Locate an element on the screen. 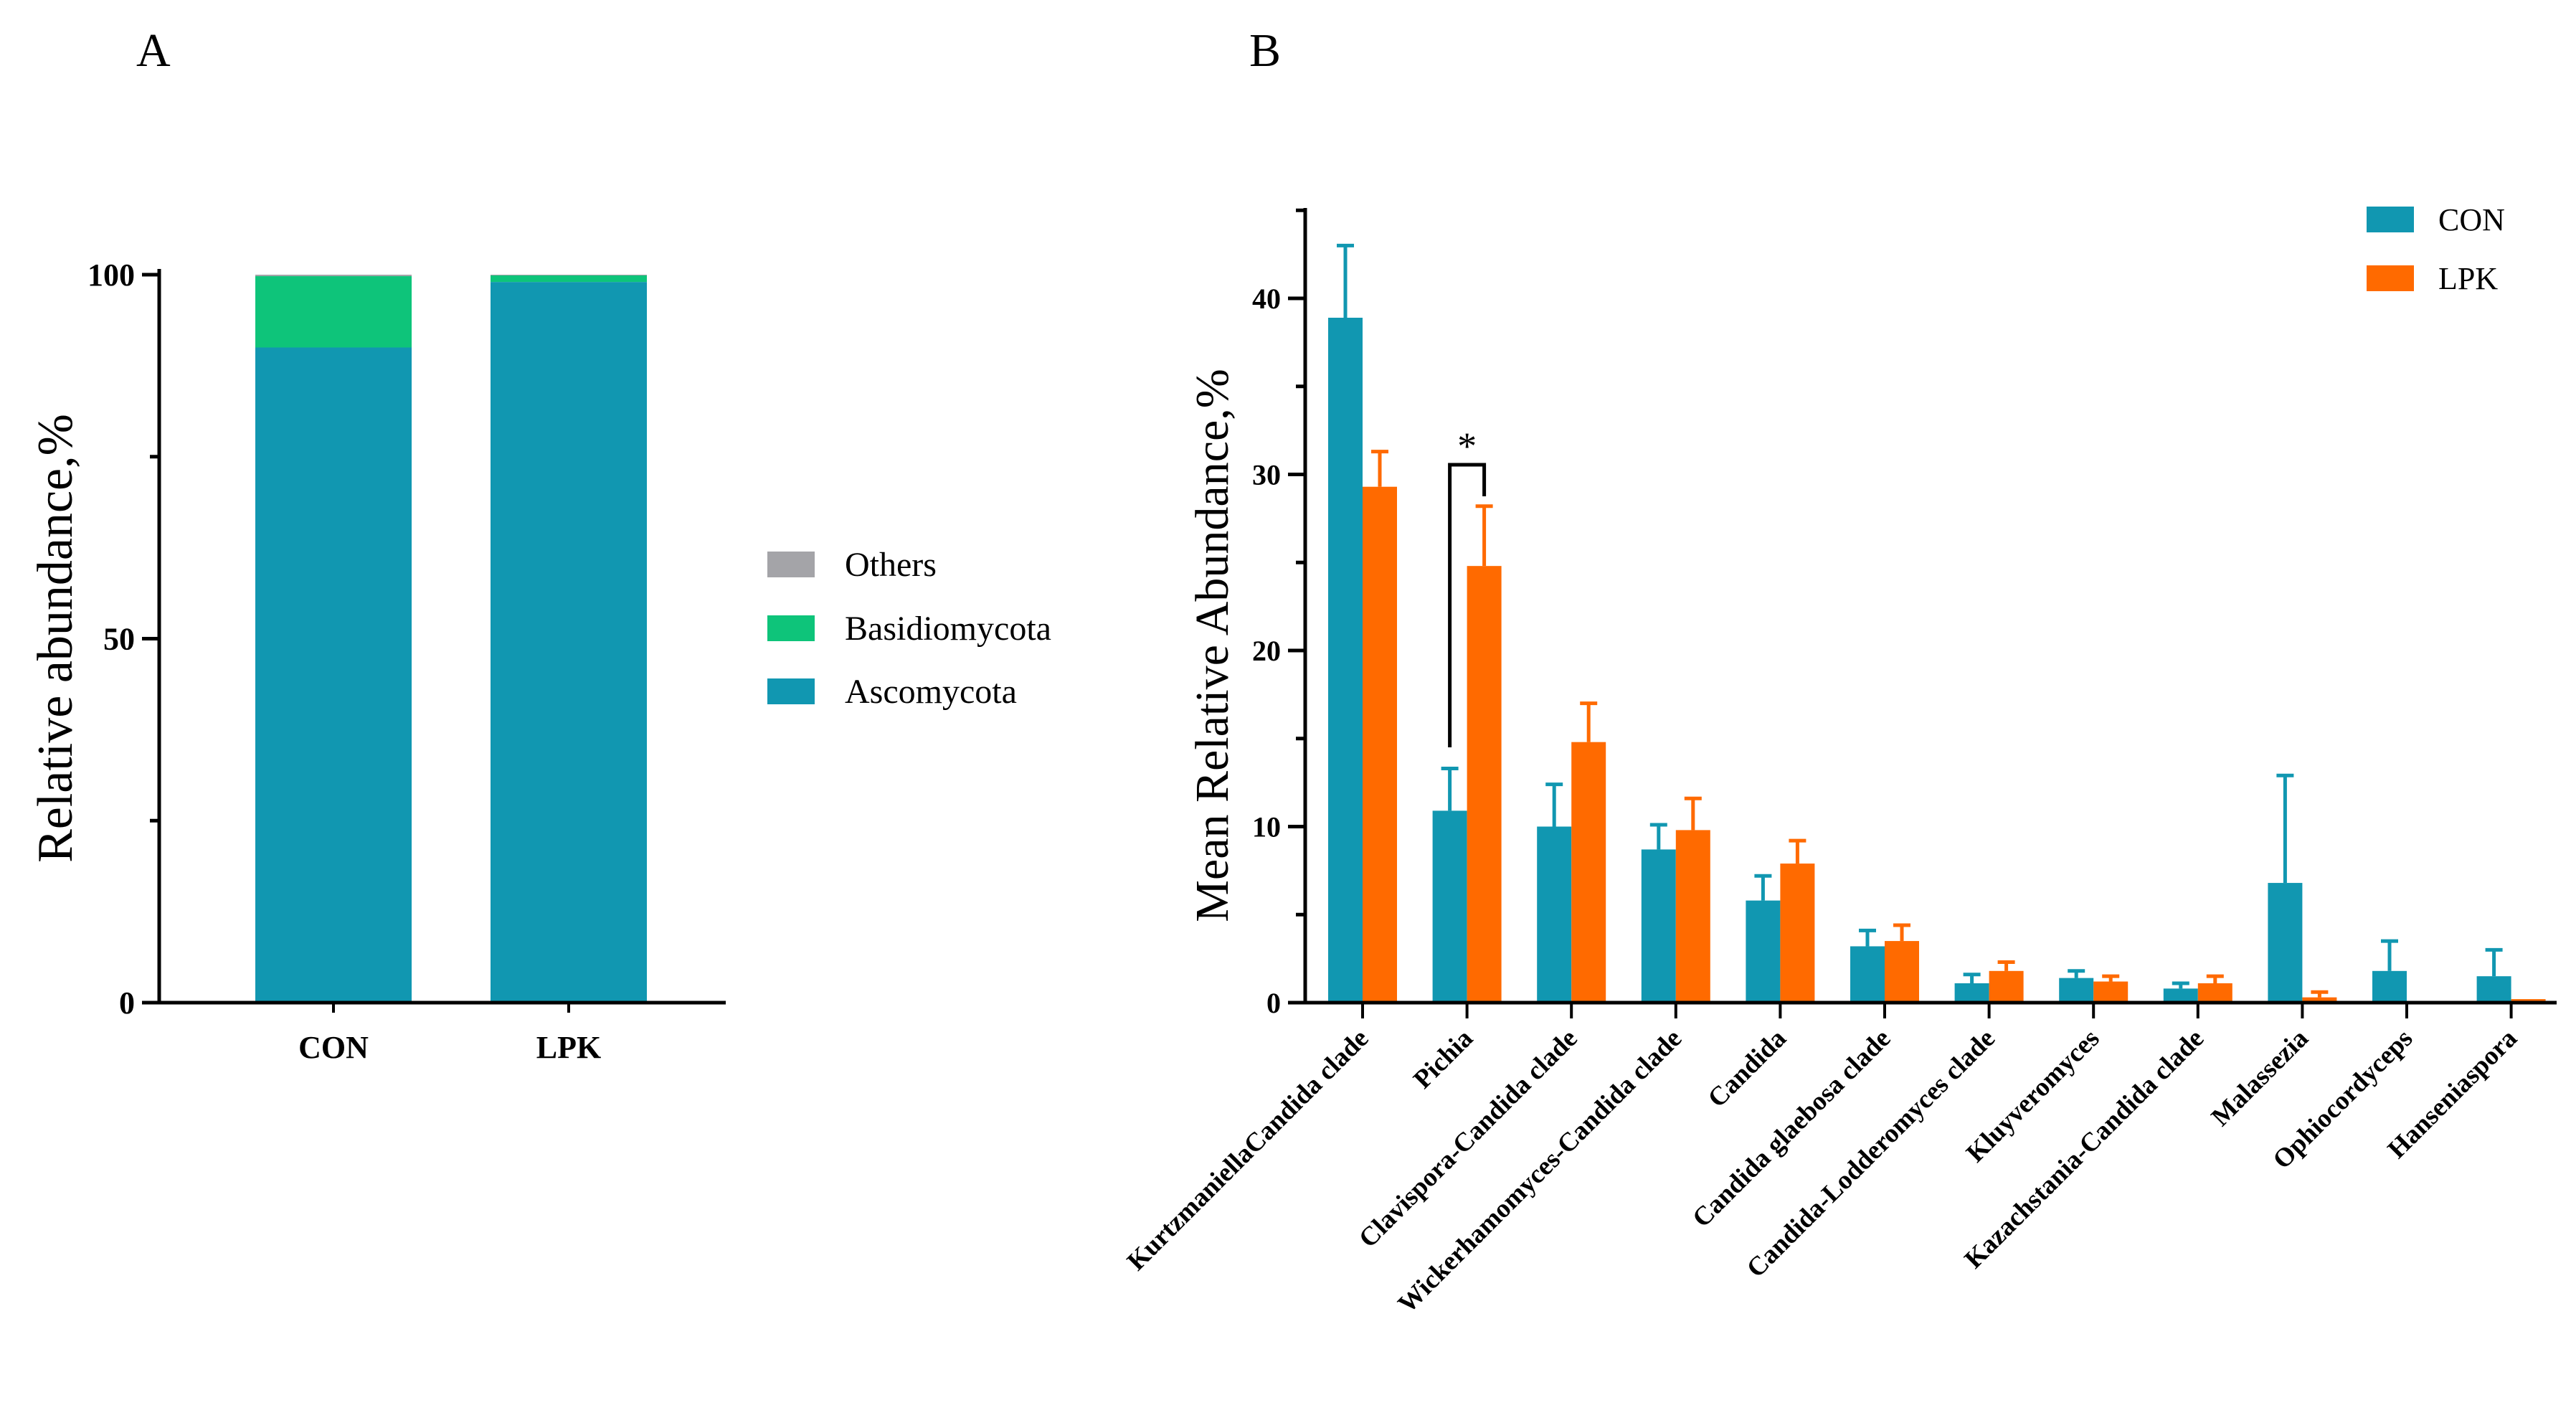 Image resolution: width=2576 pixels, height=1405 pixels. bar-ascomycota-lpk is located at coordinates (569, 642).